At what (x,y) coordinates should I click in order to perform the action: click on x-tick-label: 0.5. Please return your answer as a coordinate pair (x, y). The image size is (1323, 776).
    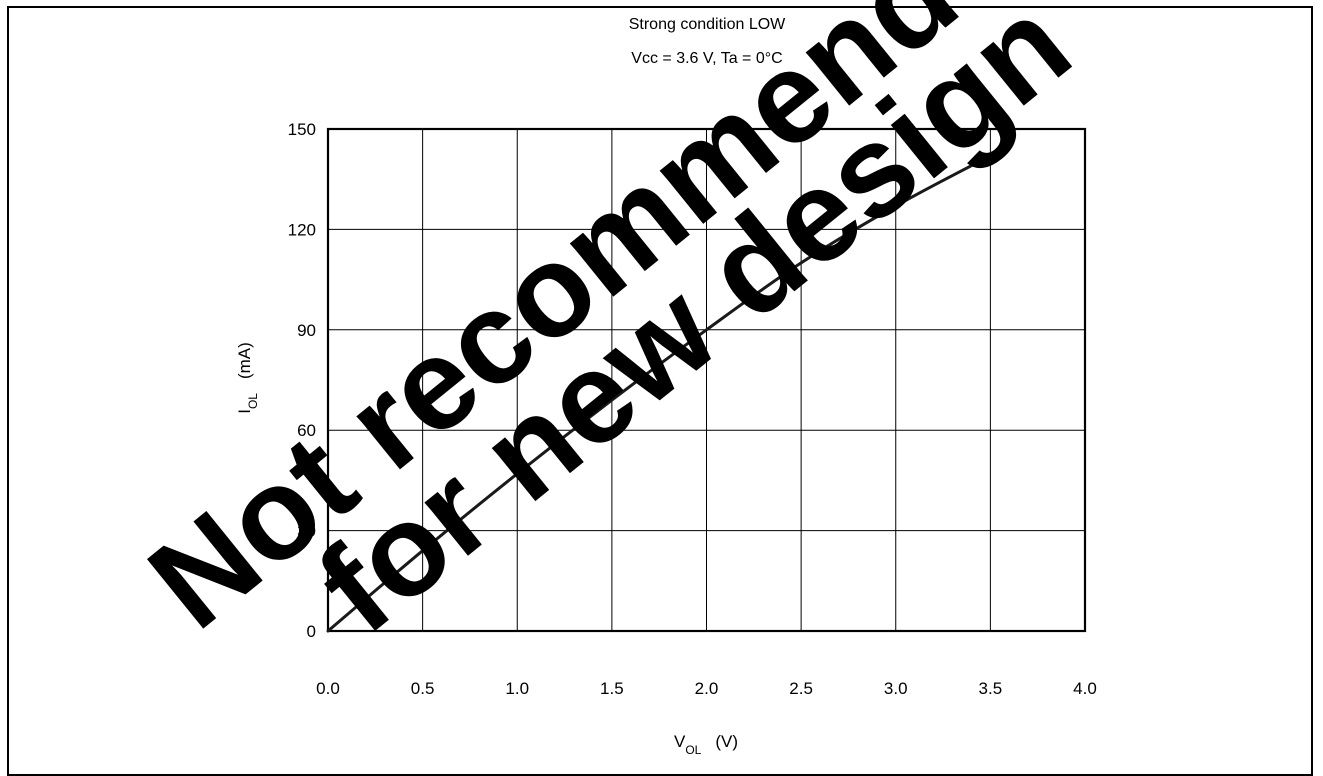
    Looking at the image, I should click on (423, 688).